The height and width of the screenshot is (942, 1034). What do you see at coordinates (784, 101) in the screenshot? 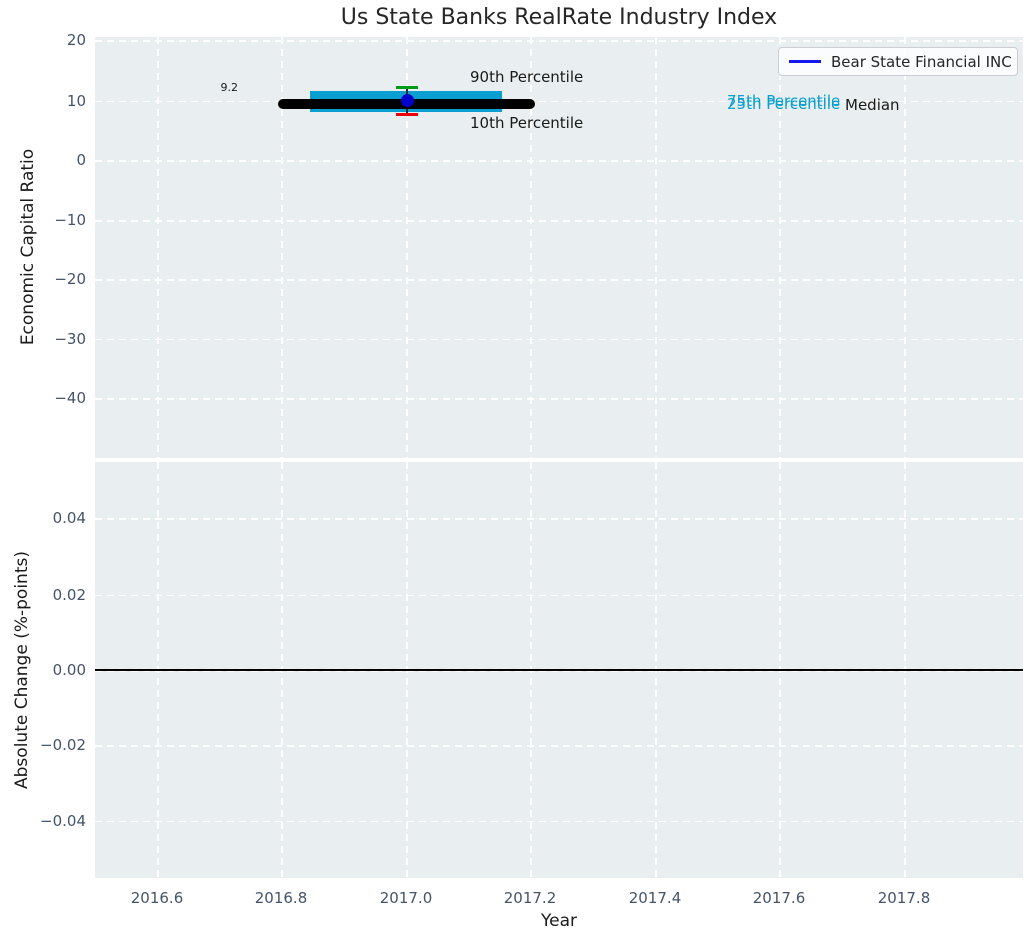
I see `annotation-75th-percentile: 75th Percentile` at bounding box center [784, 101].